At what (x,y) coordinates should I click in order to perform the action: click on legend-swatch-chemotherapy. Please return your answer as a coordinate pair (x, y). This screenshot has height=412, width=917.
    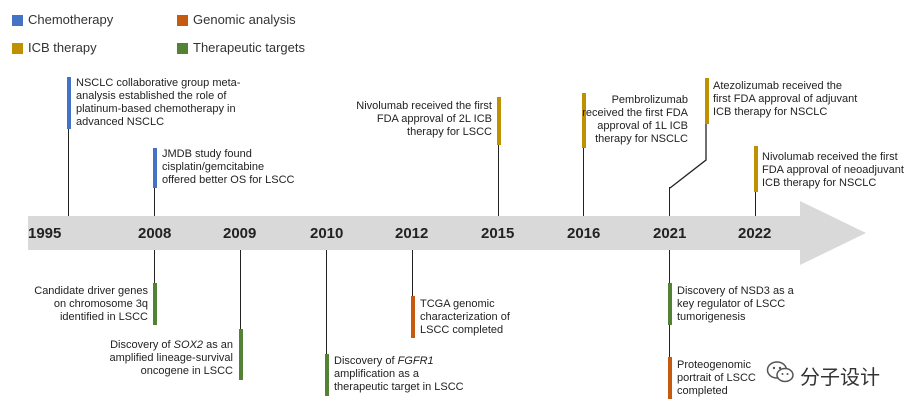
    Looking at the image, I should click on (17, 20).